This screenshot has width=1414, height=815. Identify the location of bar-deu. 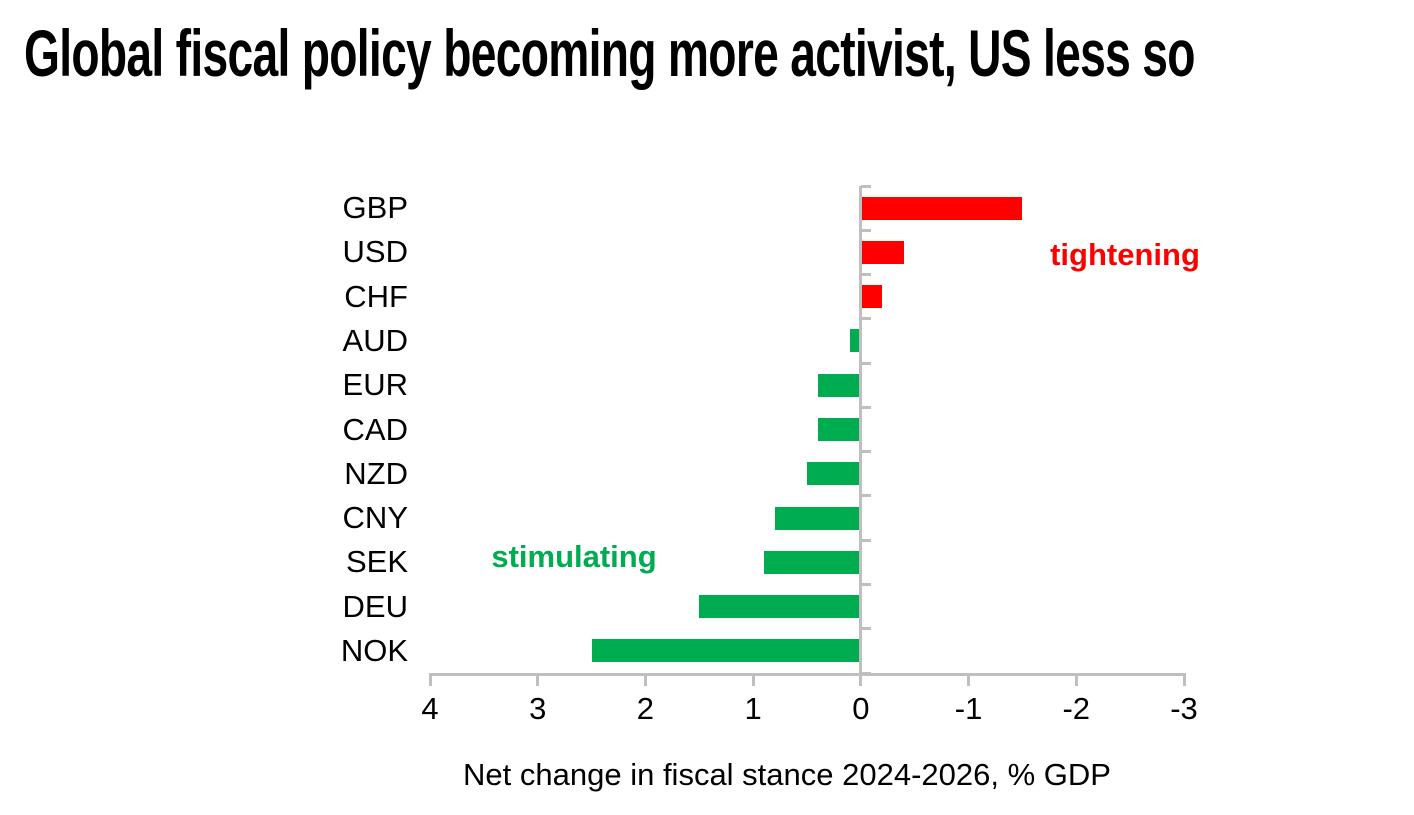
(780, 607).